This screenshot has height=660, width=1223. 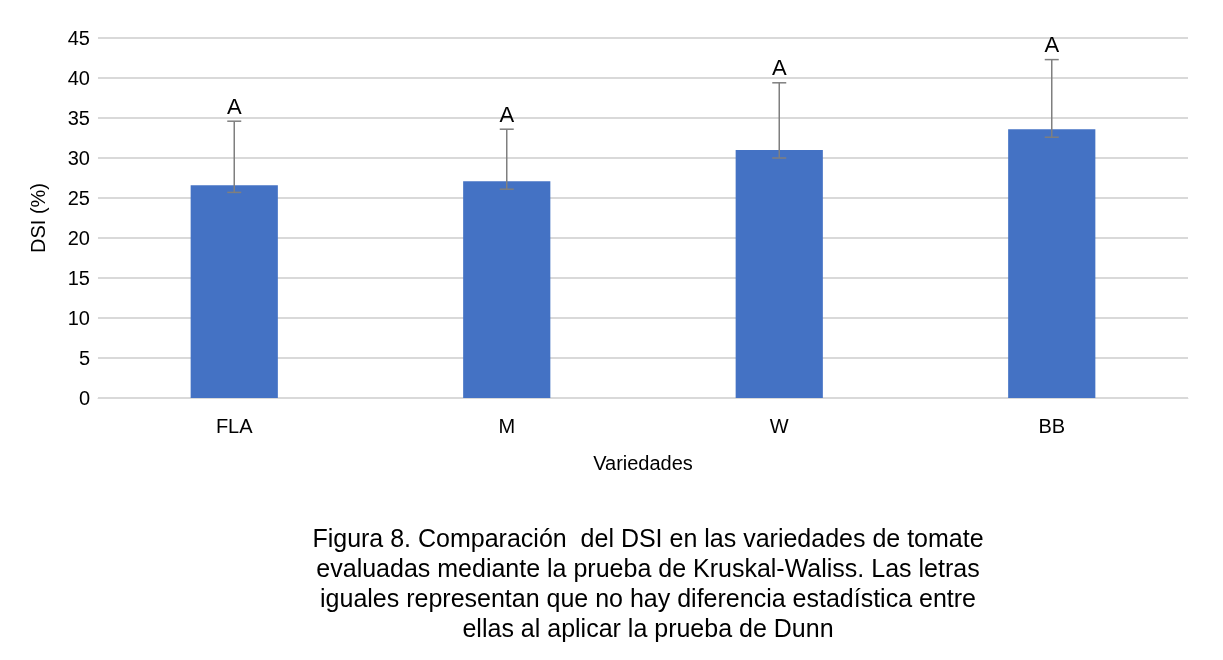 What do you see at coordinates (1052, 426) in the screenshot?
I see `x-tick-label: BB` at bounding box center [1052, 426].